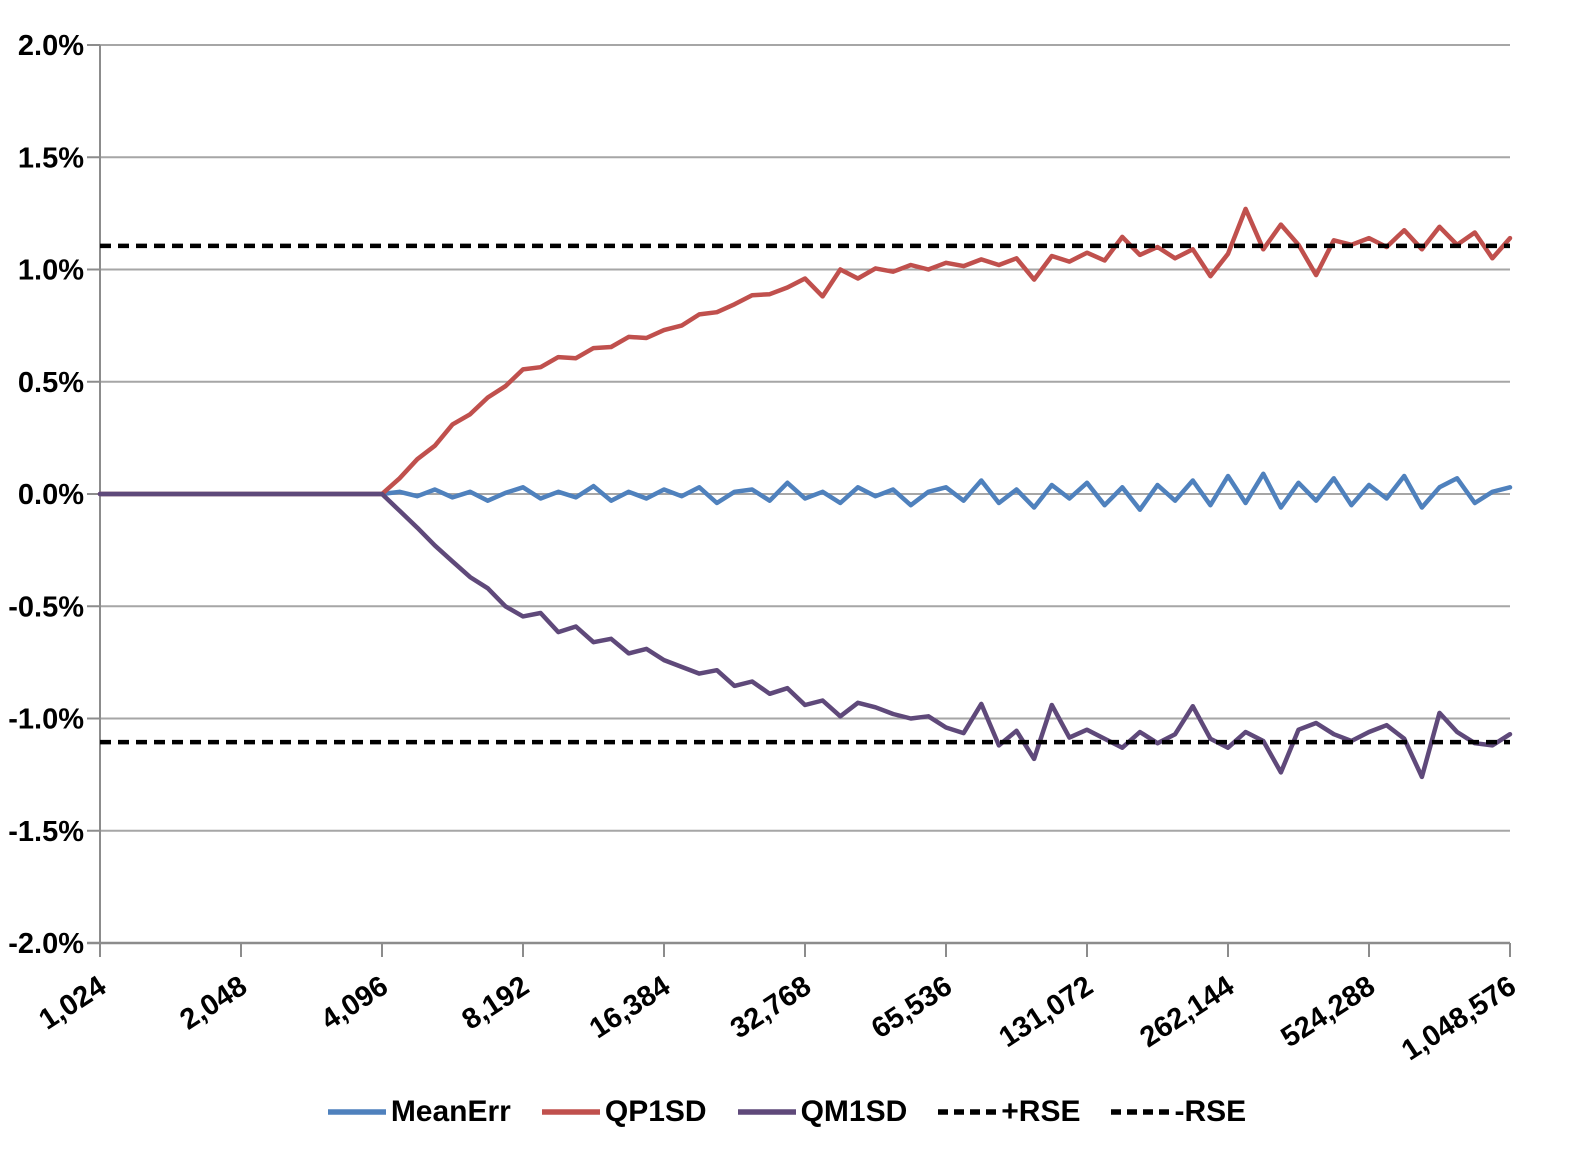 This screenshot has height=1156, width=1573. What do you see at coordinates (355, 1003) in the screenshot?
I see `x-tick-label: 4,096` at bounding box center [355, 1003].